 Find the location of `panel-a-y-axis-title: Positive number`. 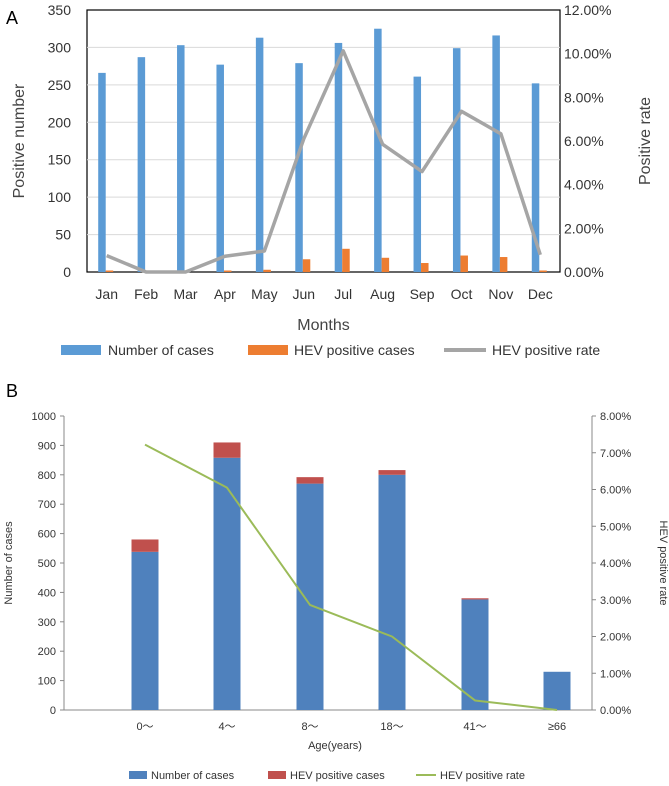

panel-a-y-axis-title: Positive number is located at coordinates (19, 140).